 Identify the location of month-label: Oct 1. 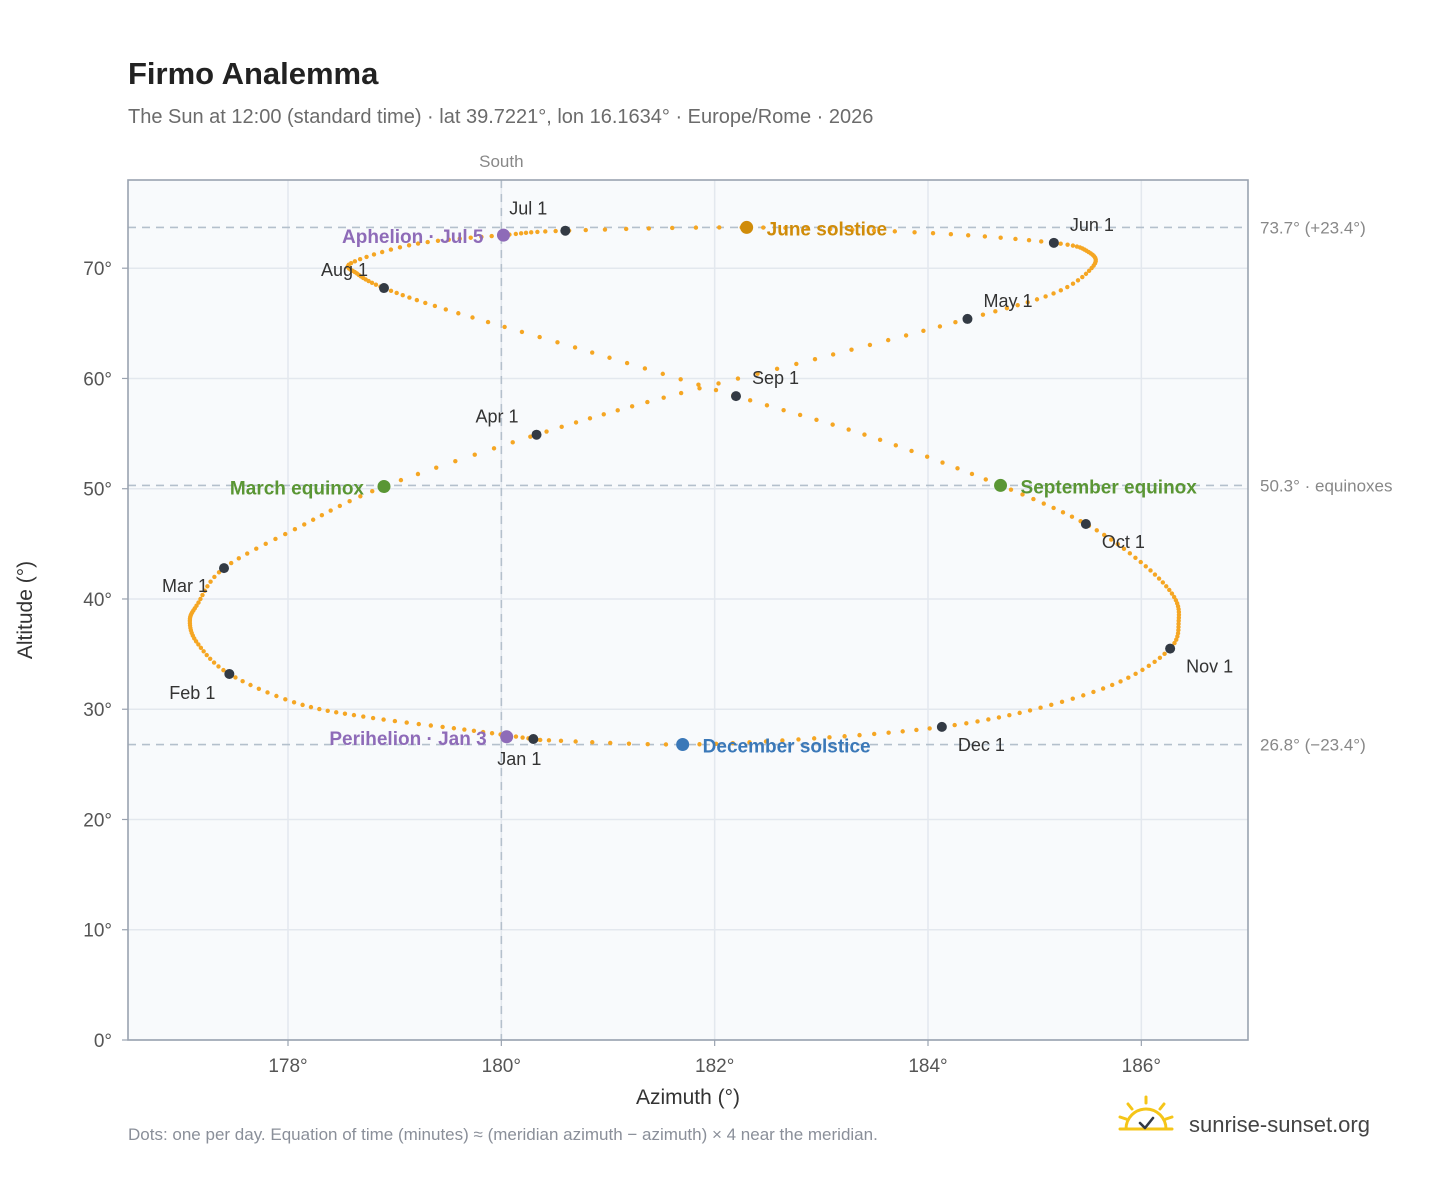
(1123, 542).